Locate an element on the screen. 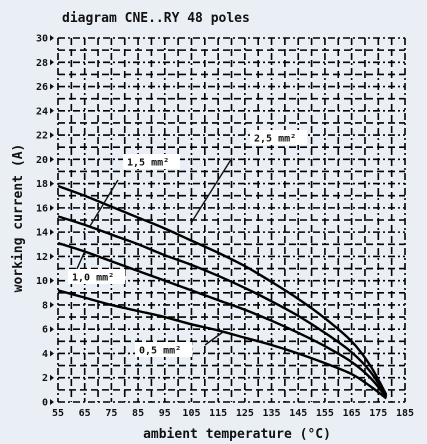  y-tick-label: 16 is located at coordinates (42, 208).